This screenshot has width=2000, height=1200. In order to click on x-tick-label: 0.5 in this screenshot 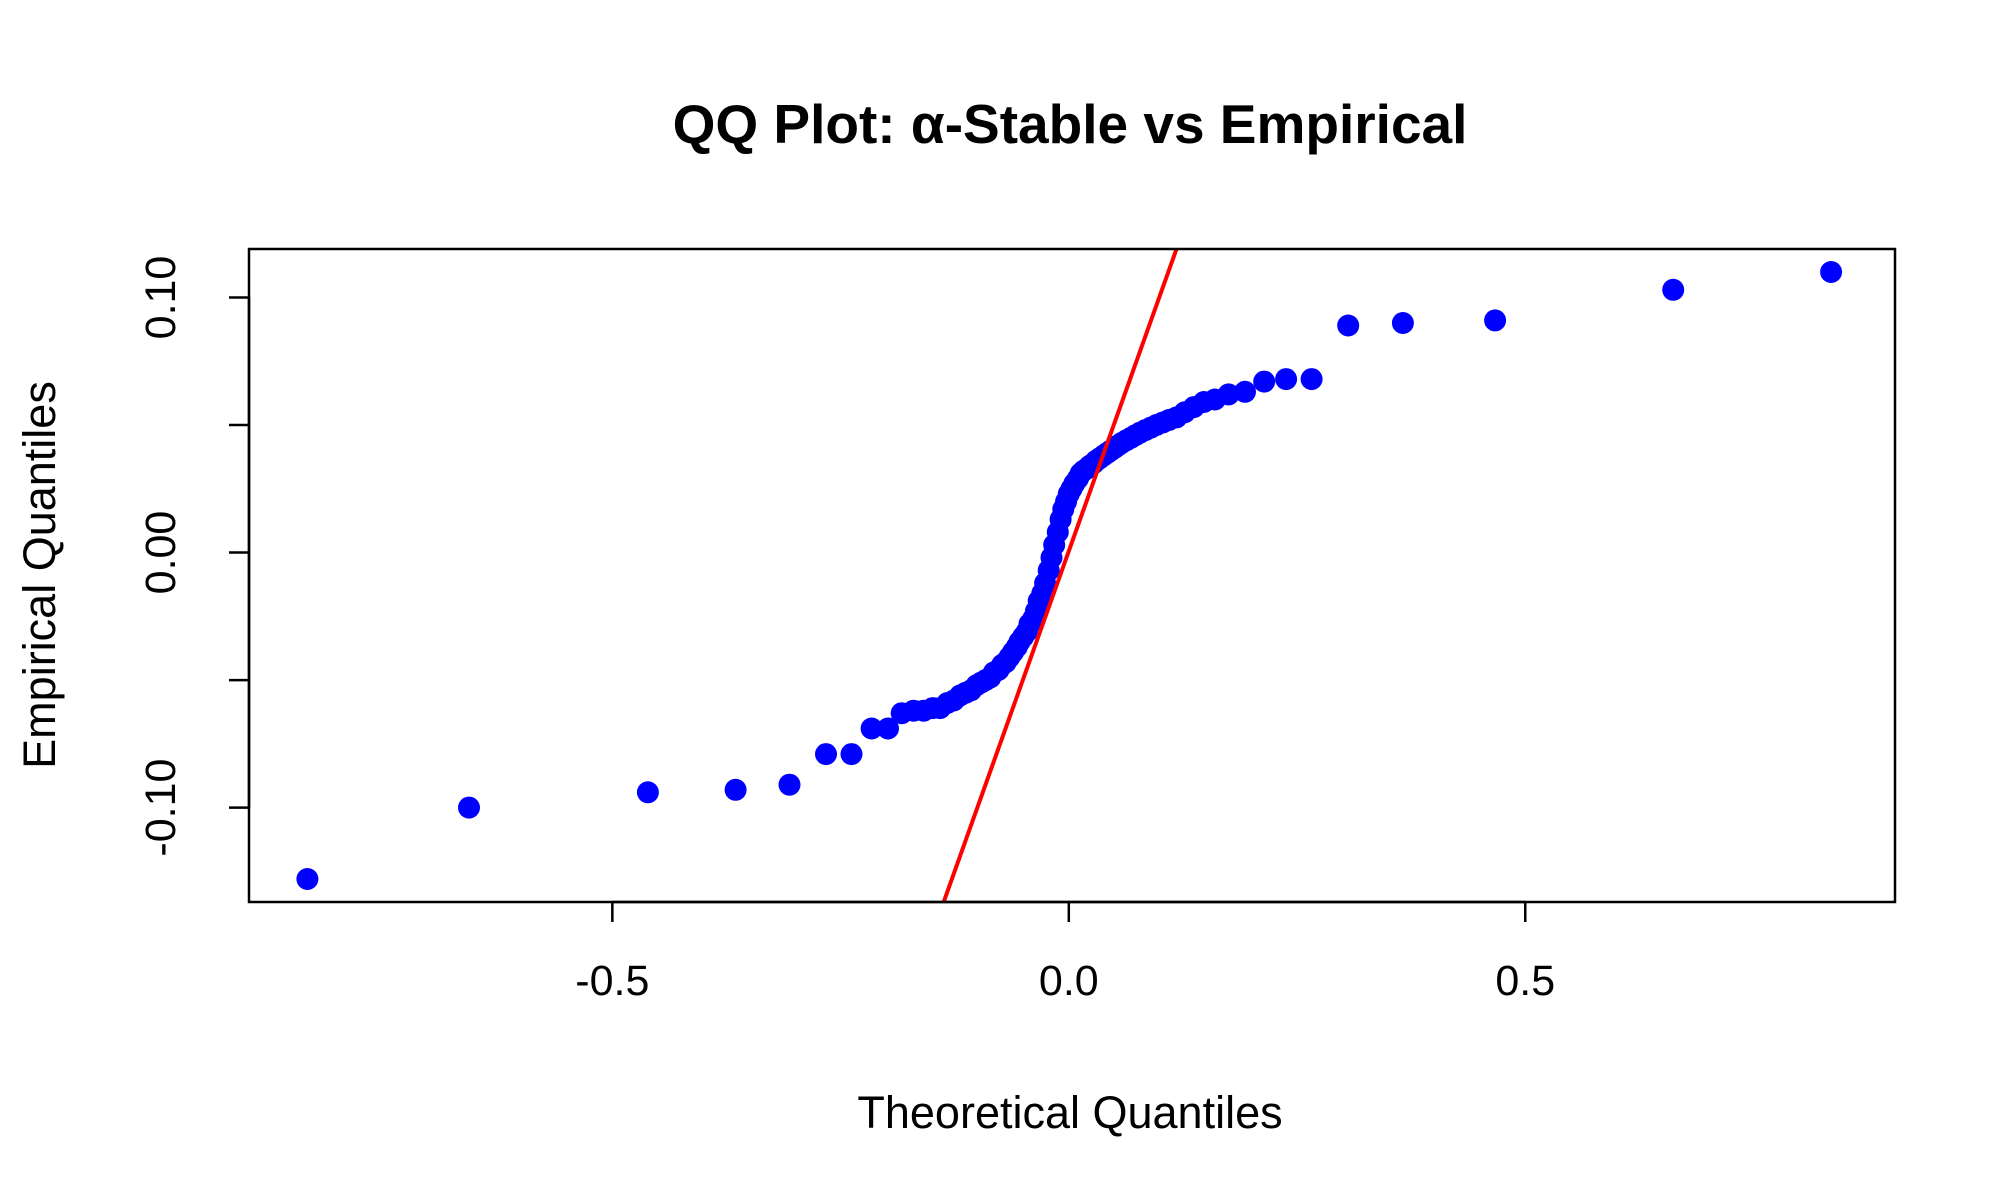, I will do `click(1525, 981)`.